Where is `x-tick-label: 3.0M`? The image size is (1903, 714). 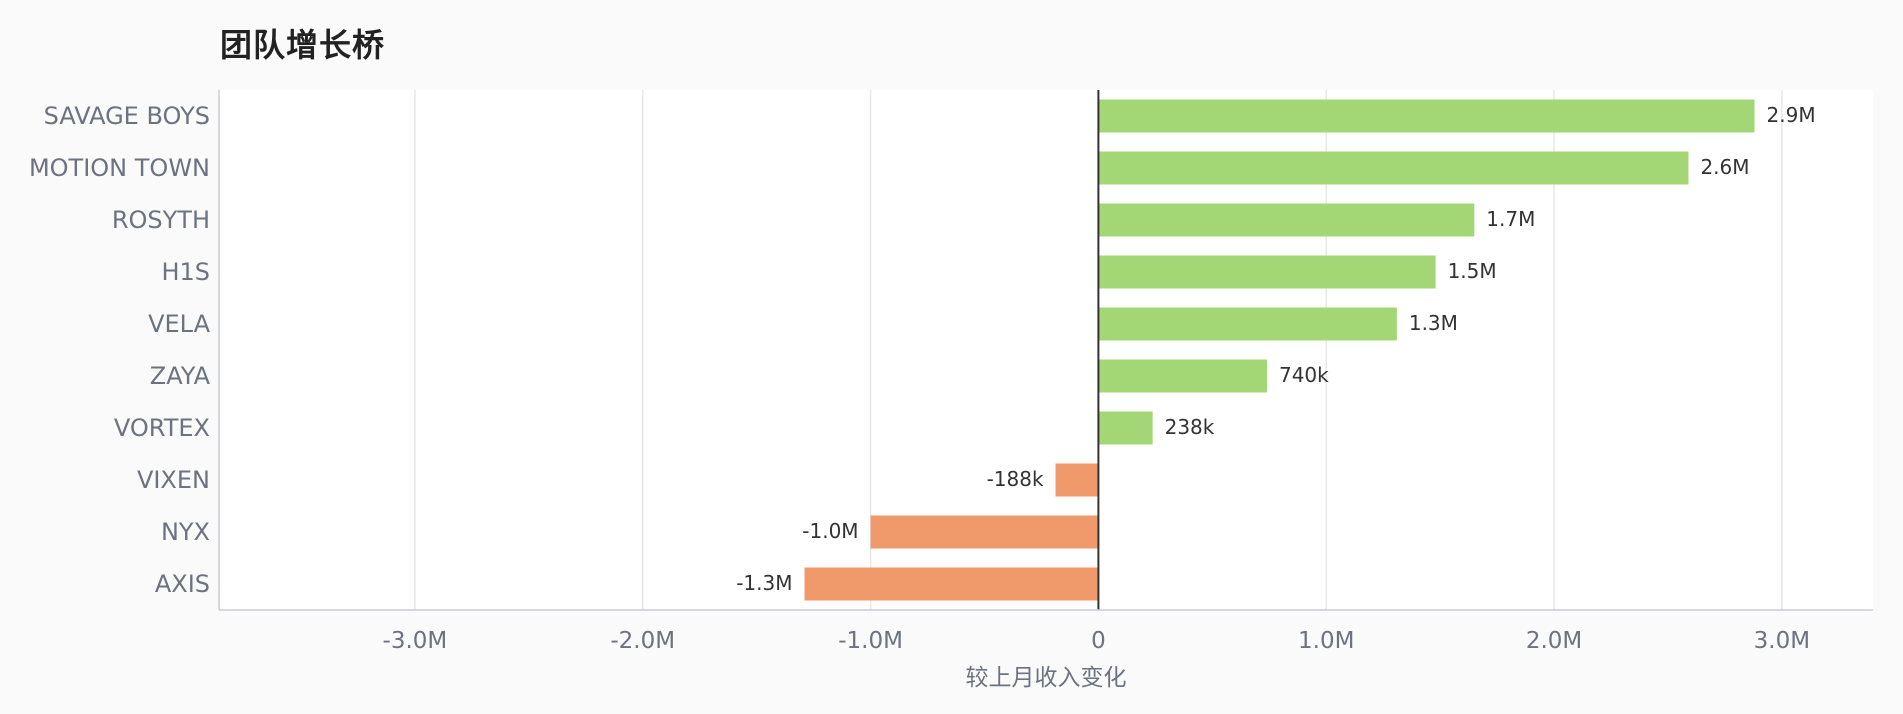 x-tick-label: 3.0M is located at coordinates (1782, 641).